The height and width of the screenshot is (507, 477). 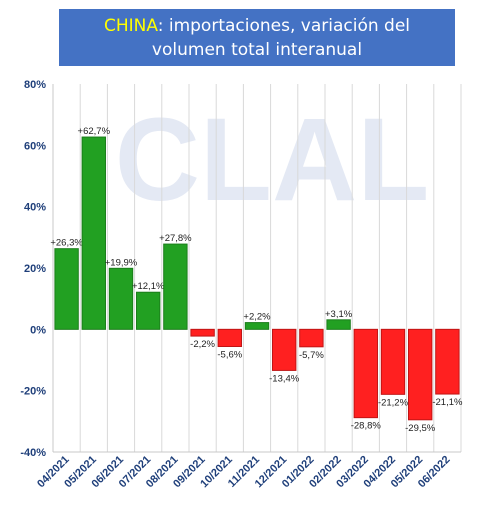 I want to click on data-label: -21,1%, so click(x=447, y=402).